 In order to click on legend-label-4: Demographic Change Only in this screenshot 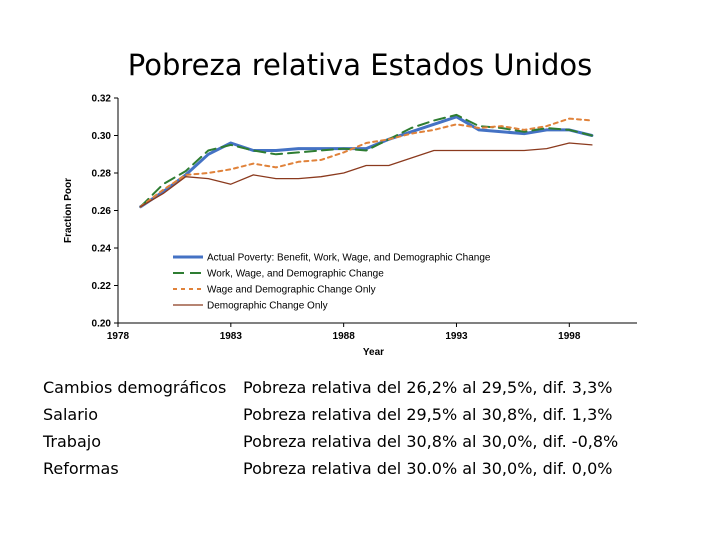, I will do `click(267, 306)`.